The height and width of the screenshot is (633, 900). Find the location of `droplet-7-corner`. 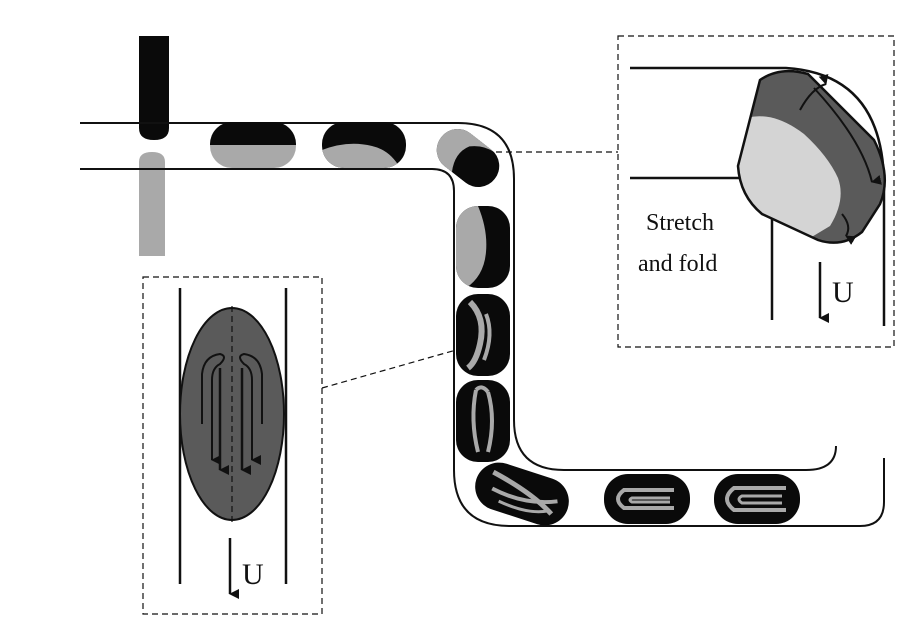

droplet-7-corner is located at coordinates (522, 494).